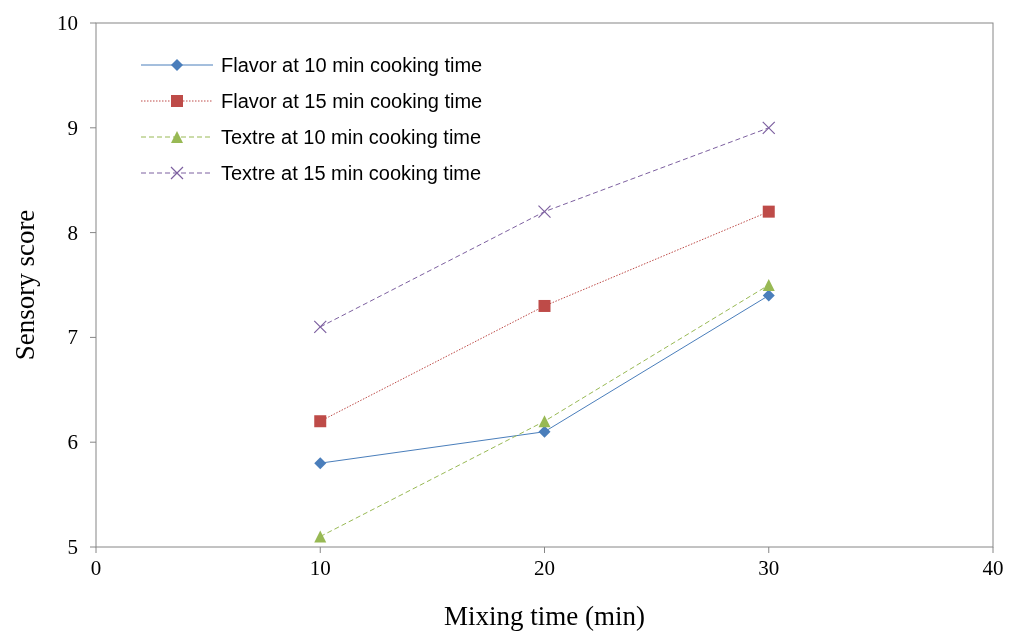 This screenshot has height=637, width=1013. What do you see at coordinates (72, 337) in the screenshot?
I see `y-tick-label: 7` at bounding box center [72, 337].